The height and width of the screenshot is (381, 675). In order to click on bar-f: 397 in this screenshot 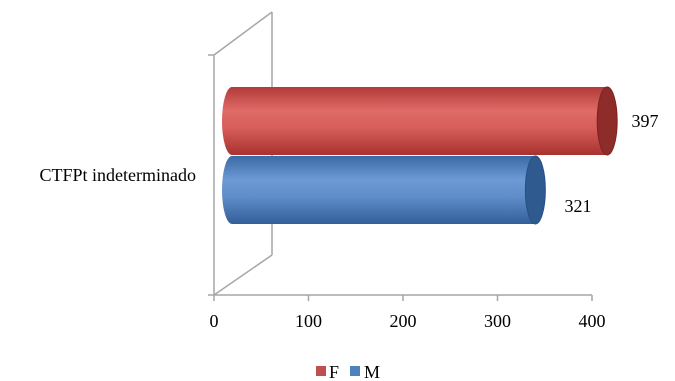, I will do `click(440, 121)`.